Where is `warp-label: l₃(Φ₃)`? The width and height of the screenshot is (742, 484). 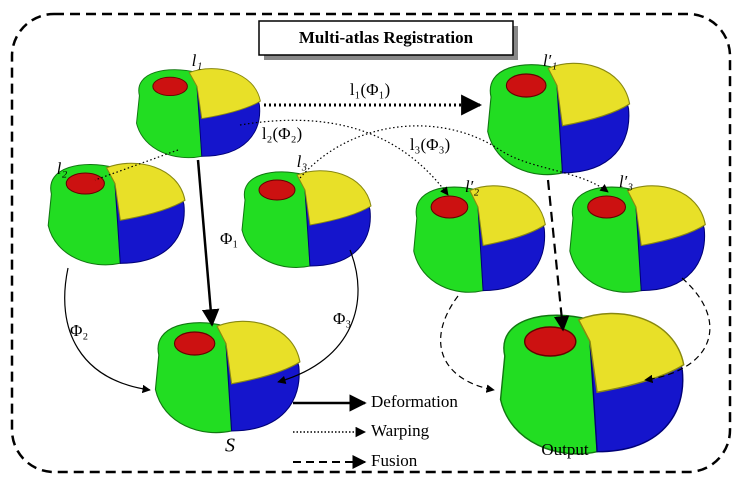 warp-label: l₃(Φ₃) is located at coordinates (430, 144).